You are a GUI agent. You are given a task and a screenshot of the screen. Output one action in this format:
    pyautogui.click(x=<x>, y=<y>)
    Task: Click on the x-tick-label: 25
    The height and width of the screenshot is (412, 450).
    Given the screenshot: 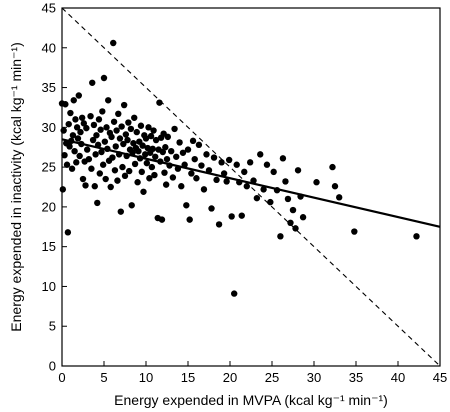 What is the action you would take?
    pyautogui.click(x=272, y=377)
    